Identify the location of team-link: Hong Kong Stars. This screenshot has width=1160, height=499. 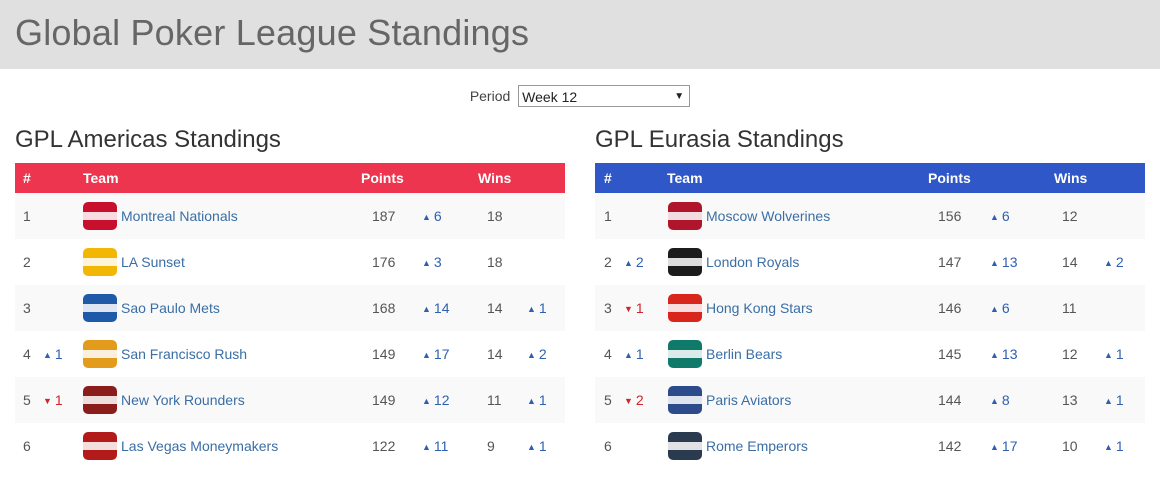
(759, 308).